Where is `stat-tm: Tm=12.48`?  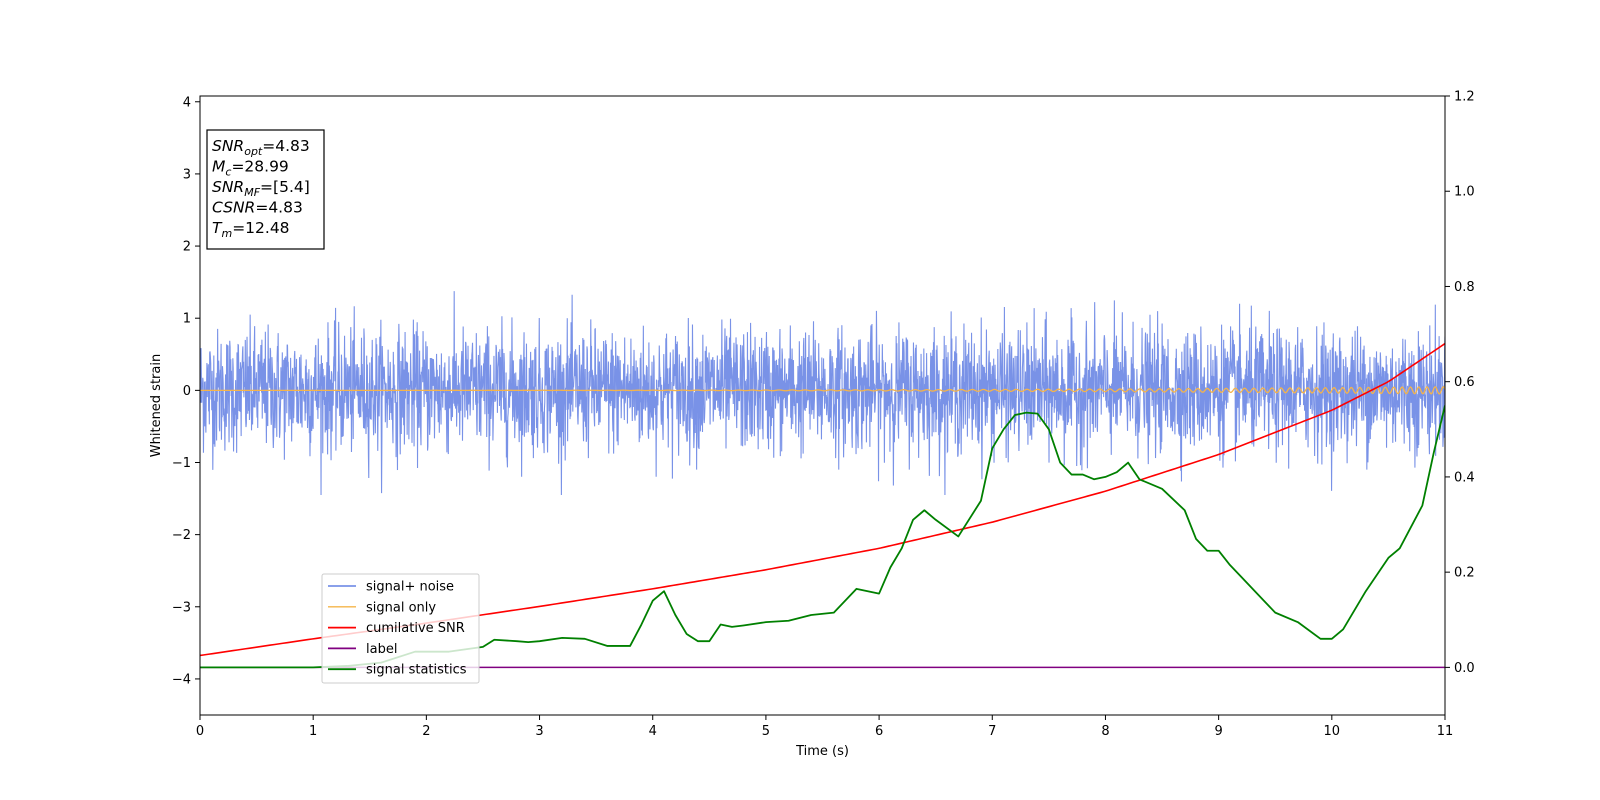
stat-tm: Tm=12.48 is located at coordinates (251, 229).